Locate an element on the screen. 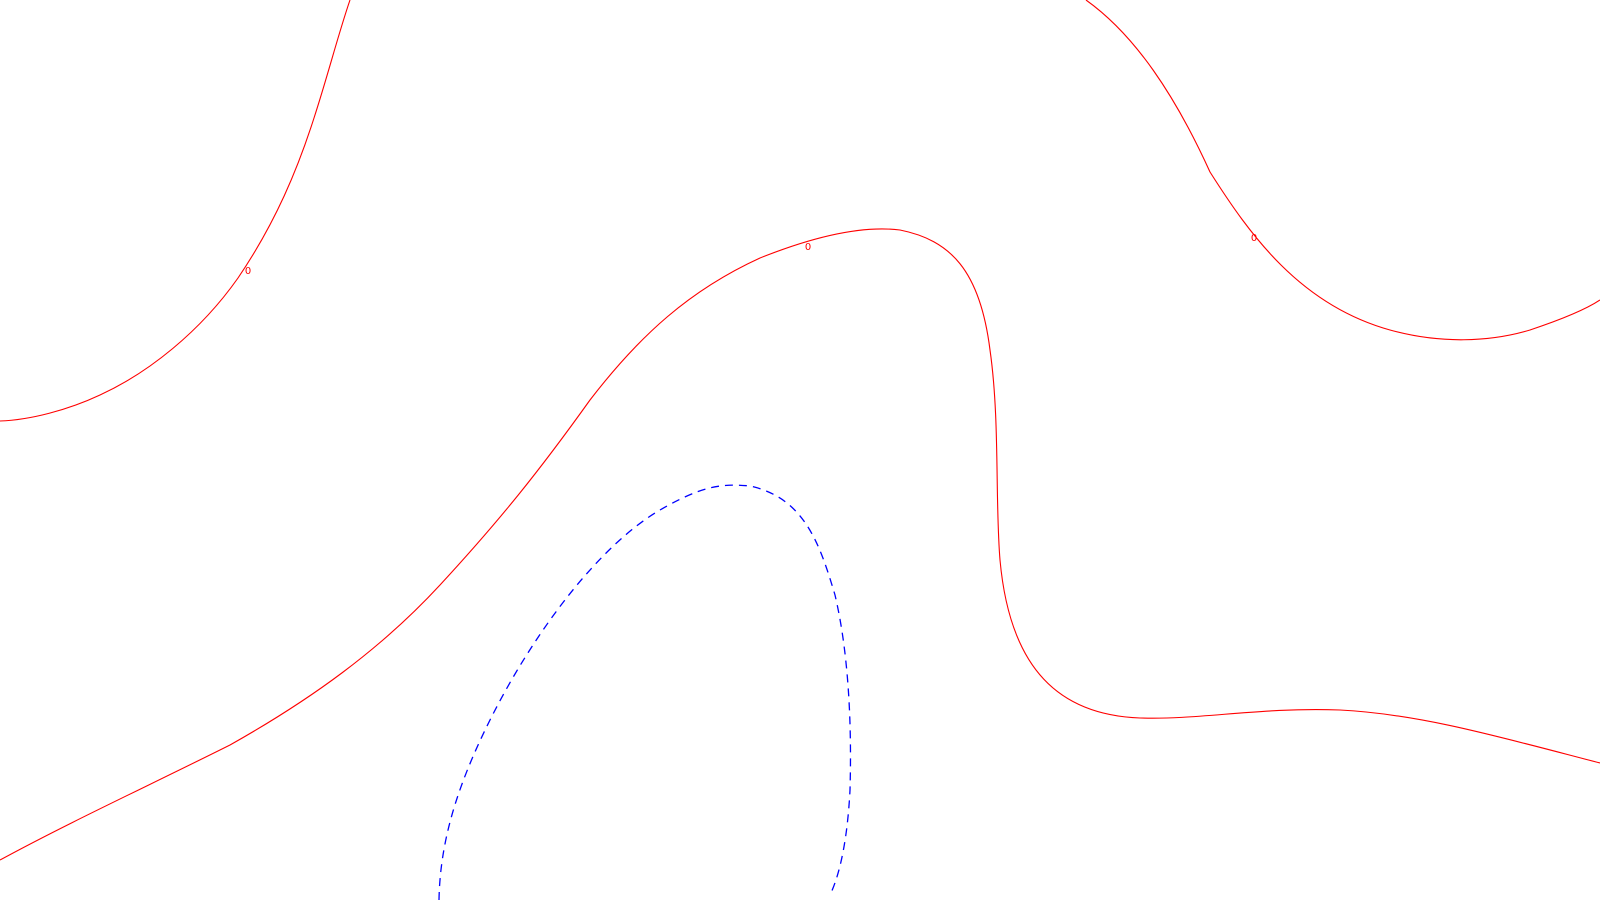  contour-line-zero-top-right is located at coordinates (1342, 170).